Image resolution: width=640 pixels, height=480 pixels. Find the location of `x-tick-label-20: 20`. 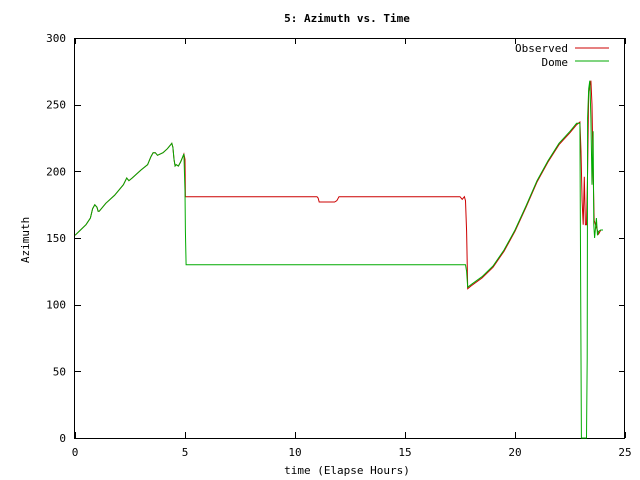

x-tick-label-20: 20 is located at coordinates (514, 452).